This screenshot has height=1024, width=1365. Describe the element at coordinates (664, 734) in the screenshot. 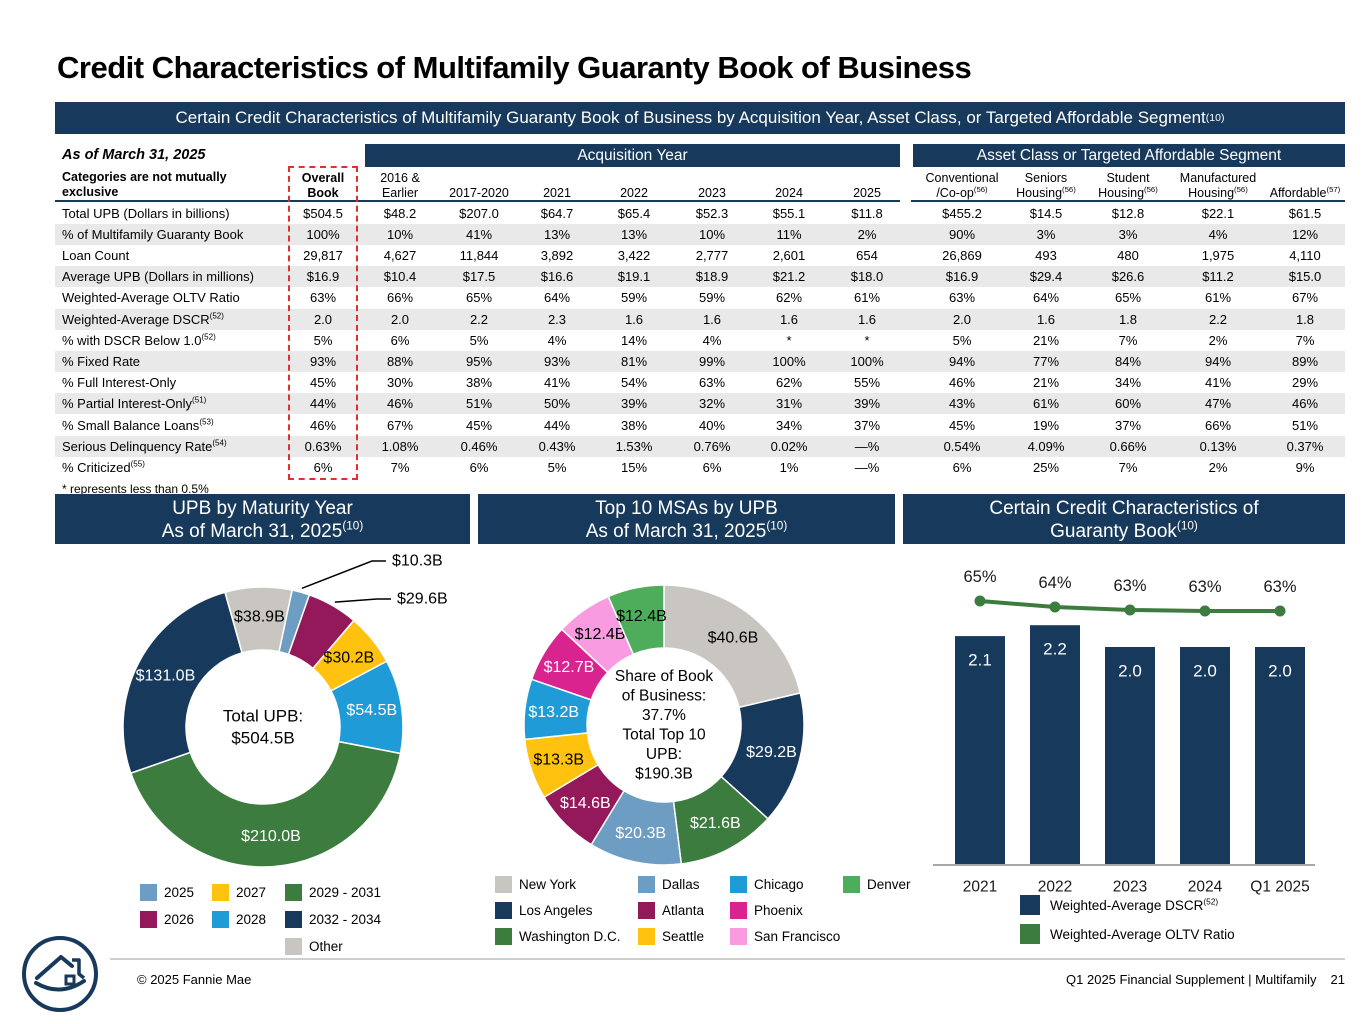

I see `donut-center-text: Total Top 10` at that location.